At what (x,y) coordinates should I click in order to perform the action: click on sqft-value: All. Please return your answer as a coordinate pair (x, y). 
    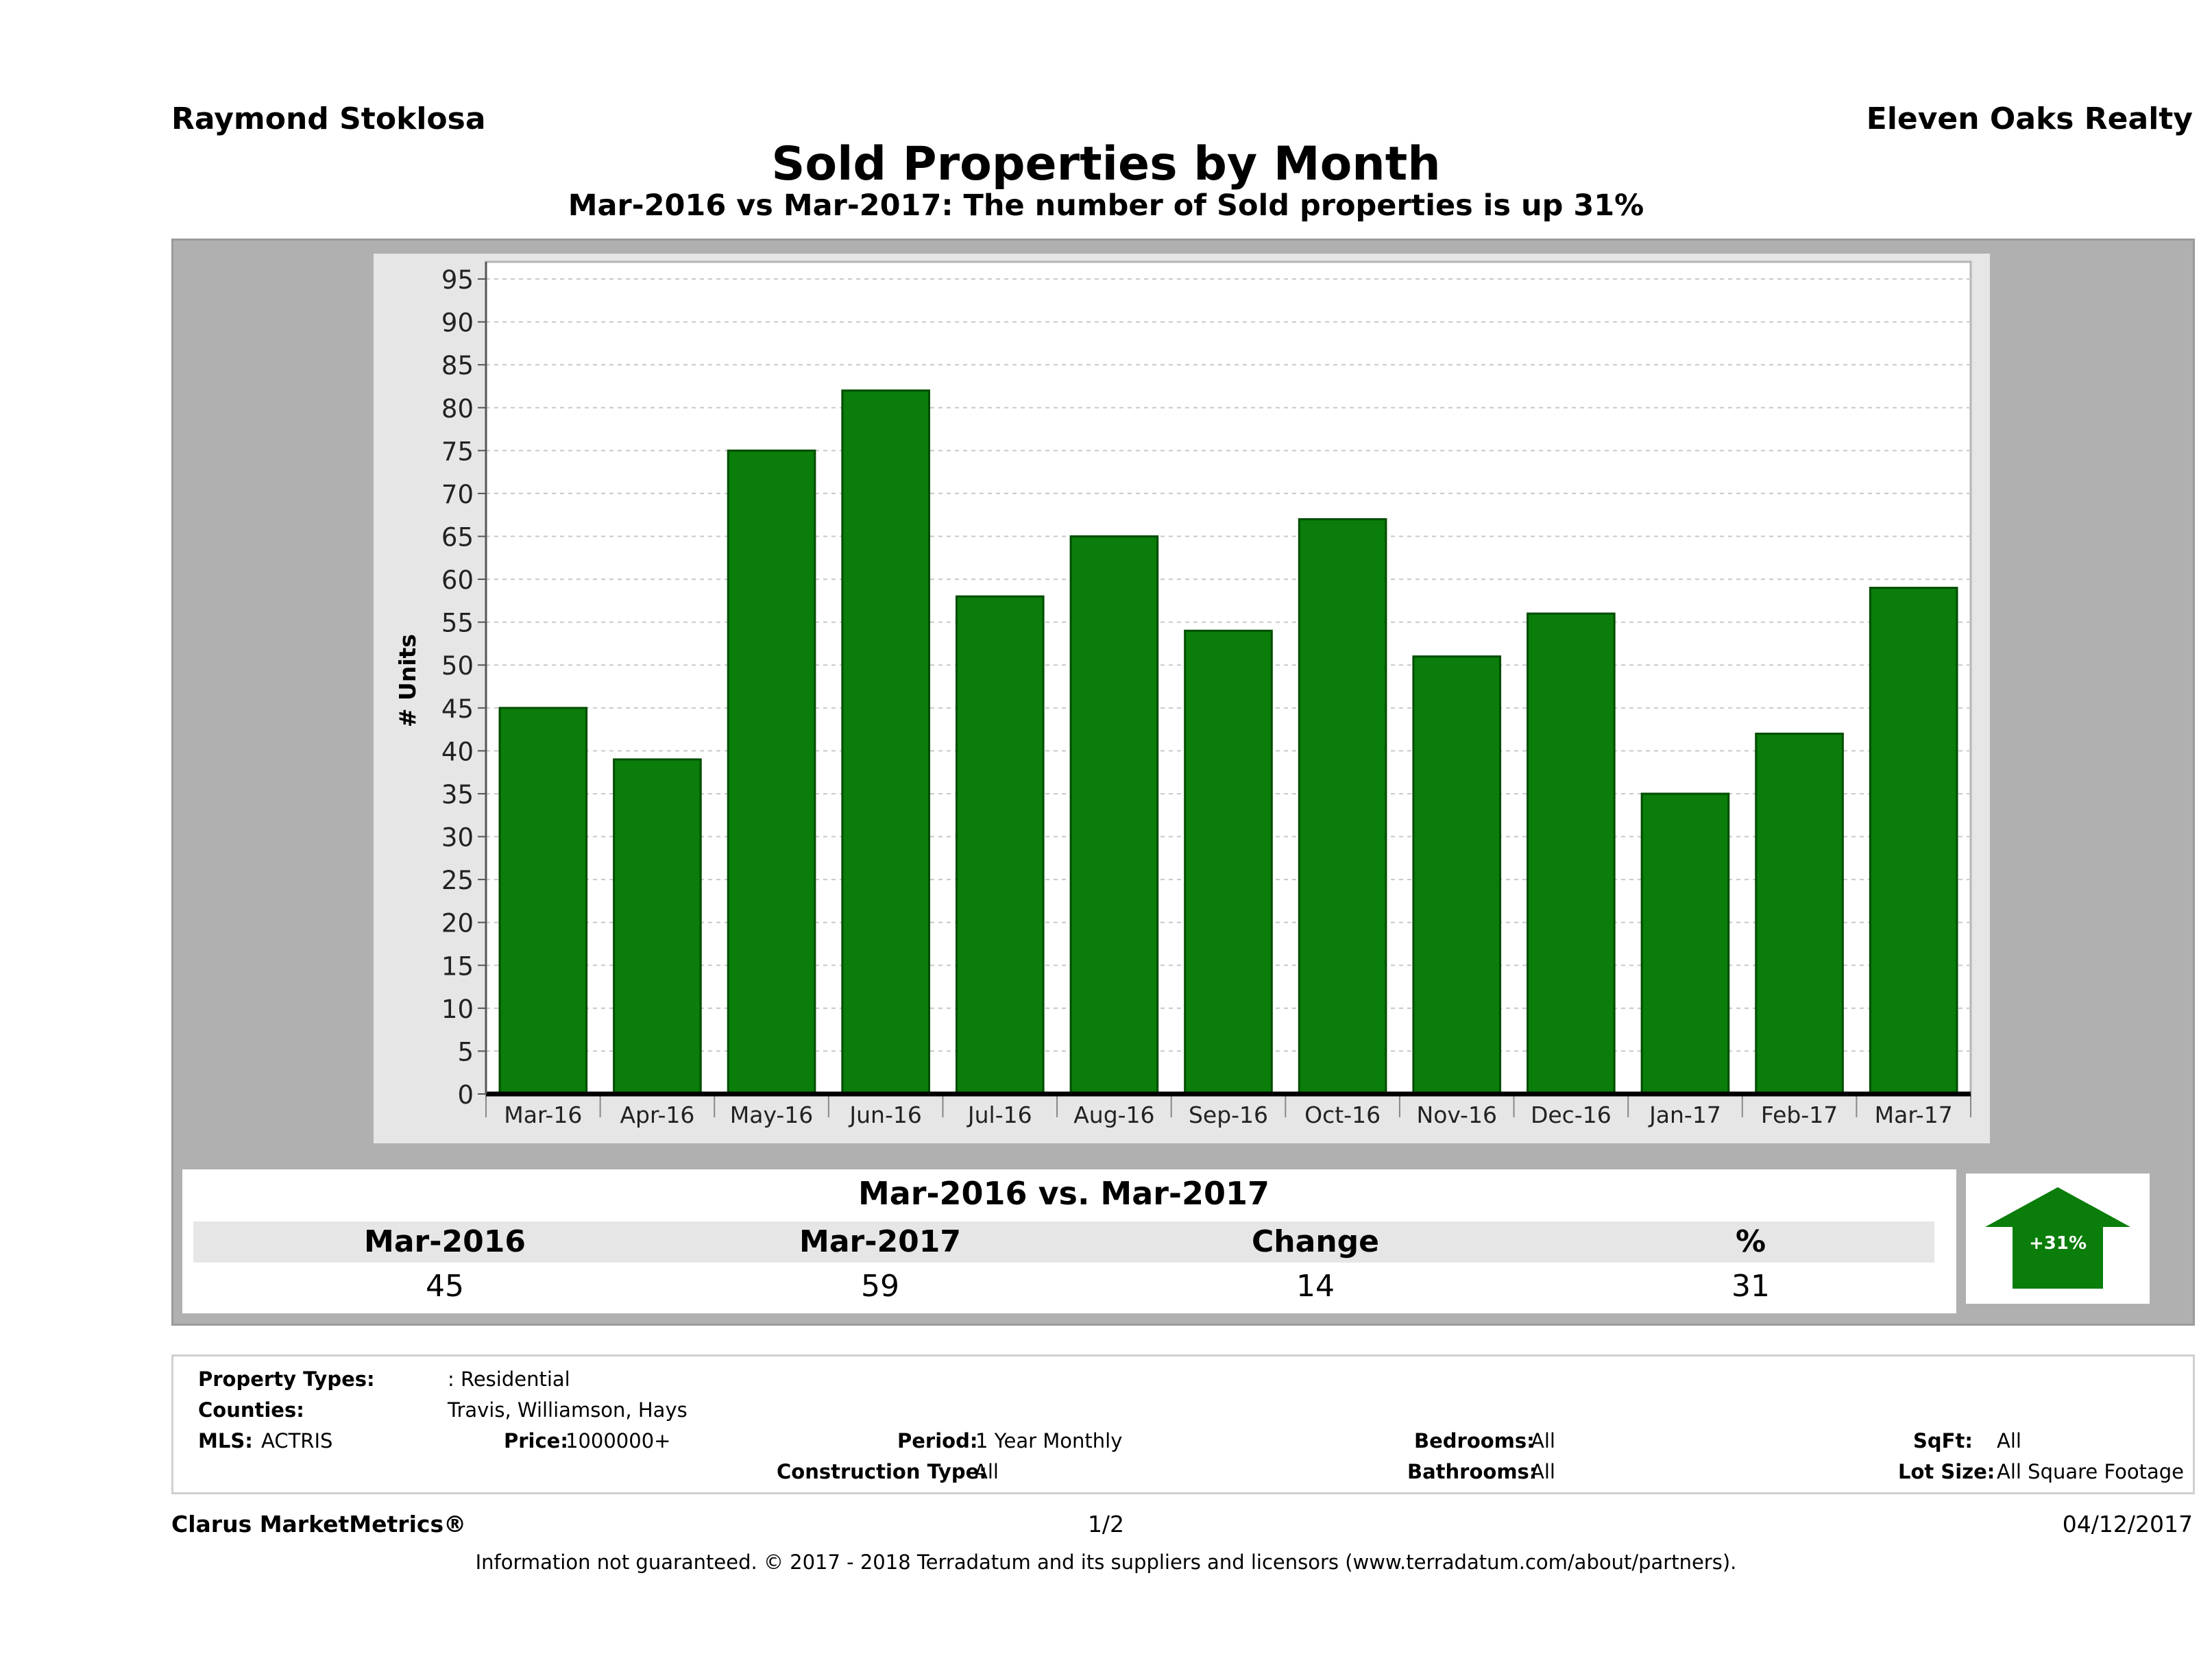
    Looking at the image, I should click on (2009, 1440).